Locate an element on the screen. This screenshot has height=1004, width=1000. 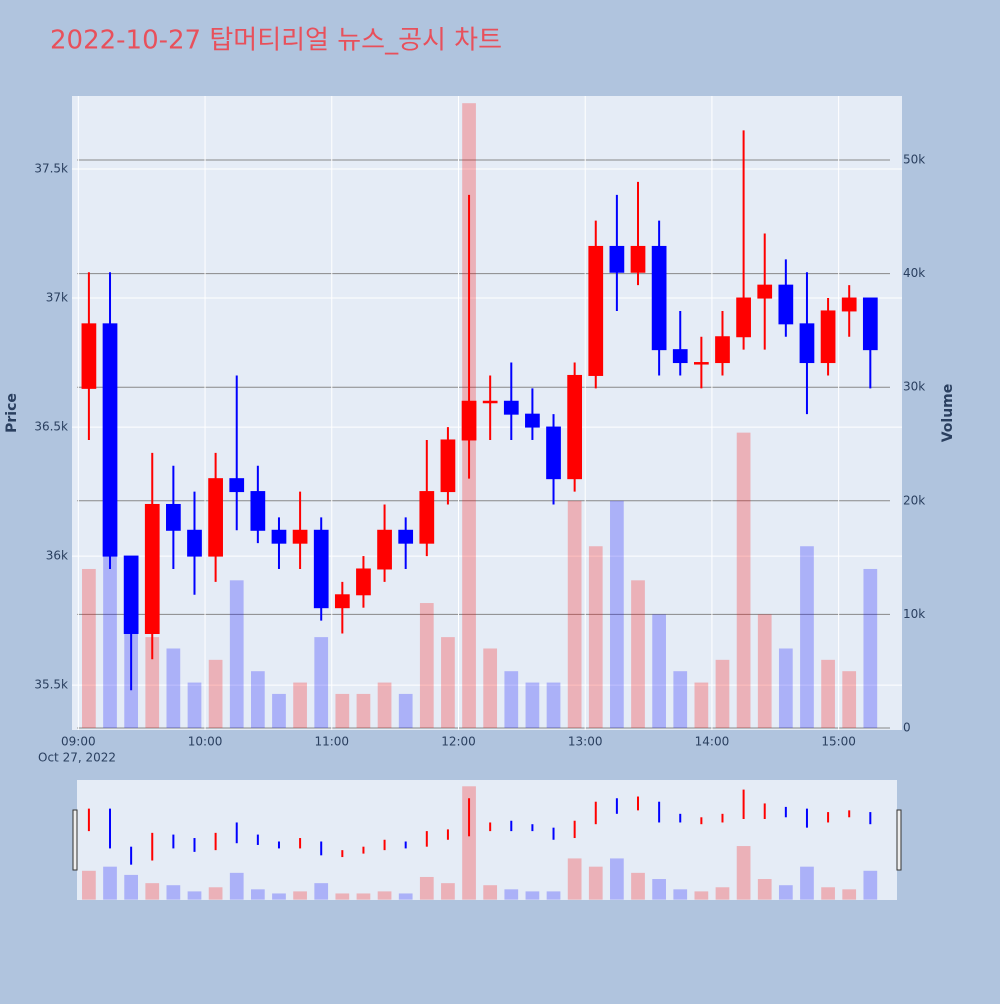
x-tick-label: 14:00 is located at coordinates (712, 742).